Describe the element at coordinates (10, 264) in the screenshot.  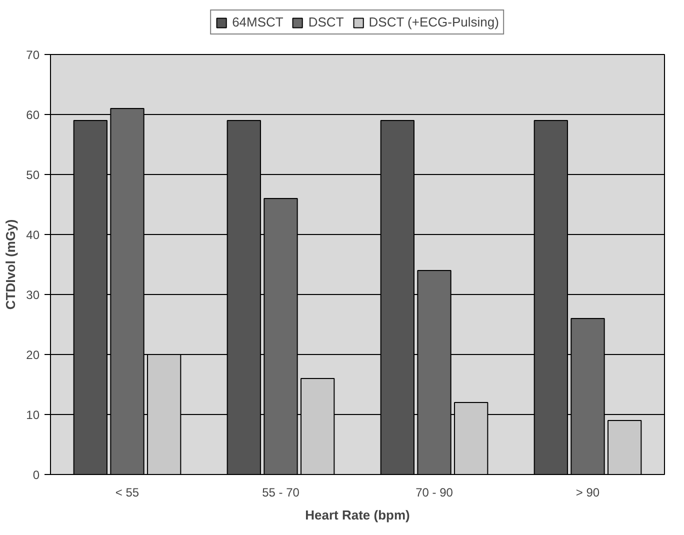
I see `y-axis-title: CTDIvol (mGy)` at that location.